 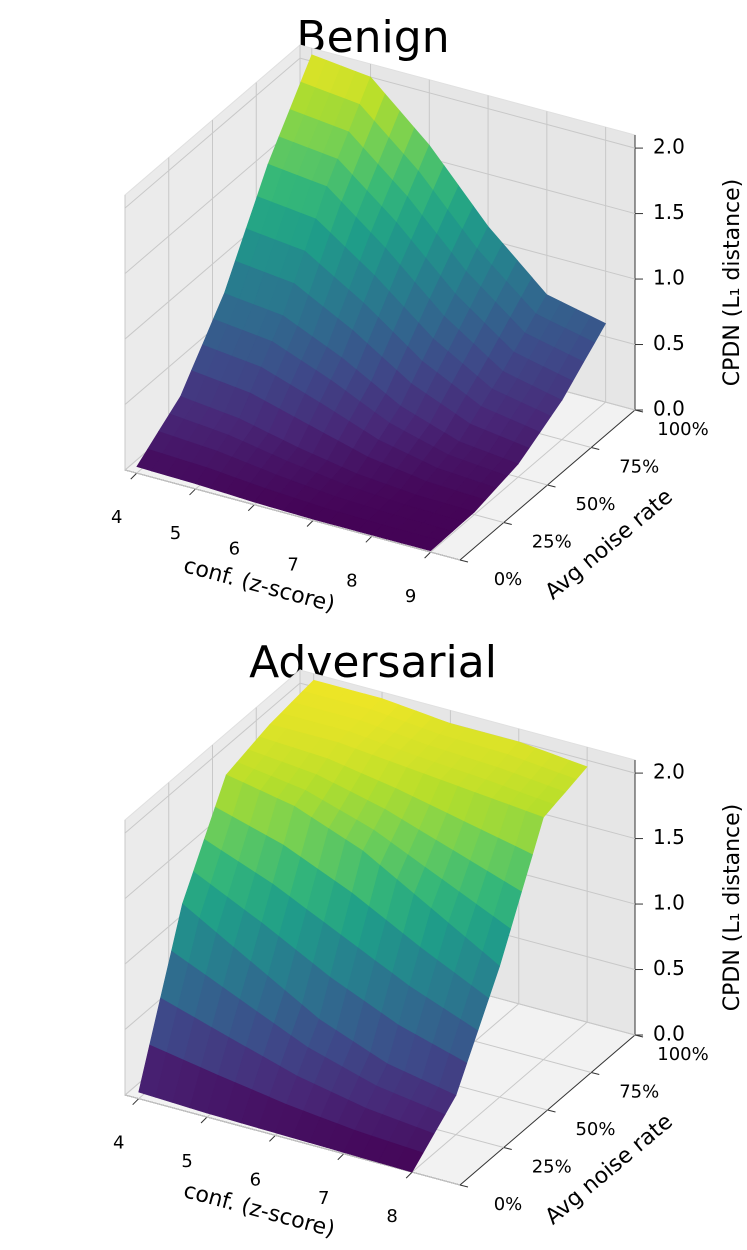 What do you see at coordinates (373, 662) in the screenshot?
I see `chart-title: Adversarial` at bounding box center [373, 662].